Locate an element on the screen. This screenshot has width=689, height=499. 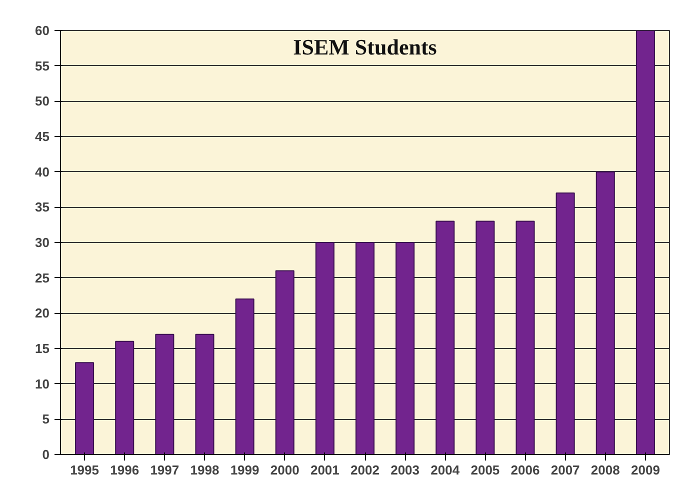
y-tick-label: 45 is located at coordinates (42, 136).